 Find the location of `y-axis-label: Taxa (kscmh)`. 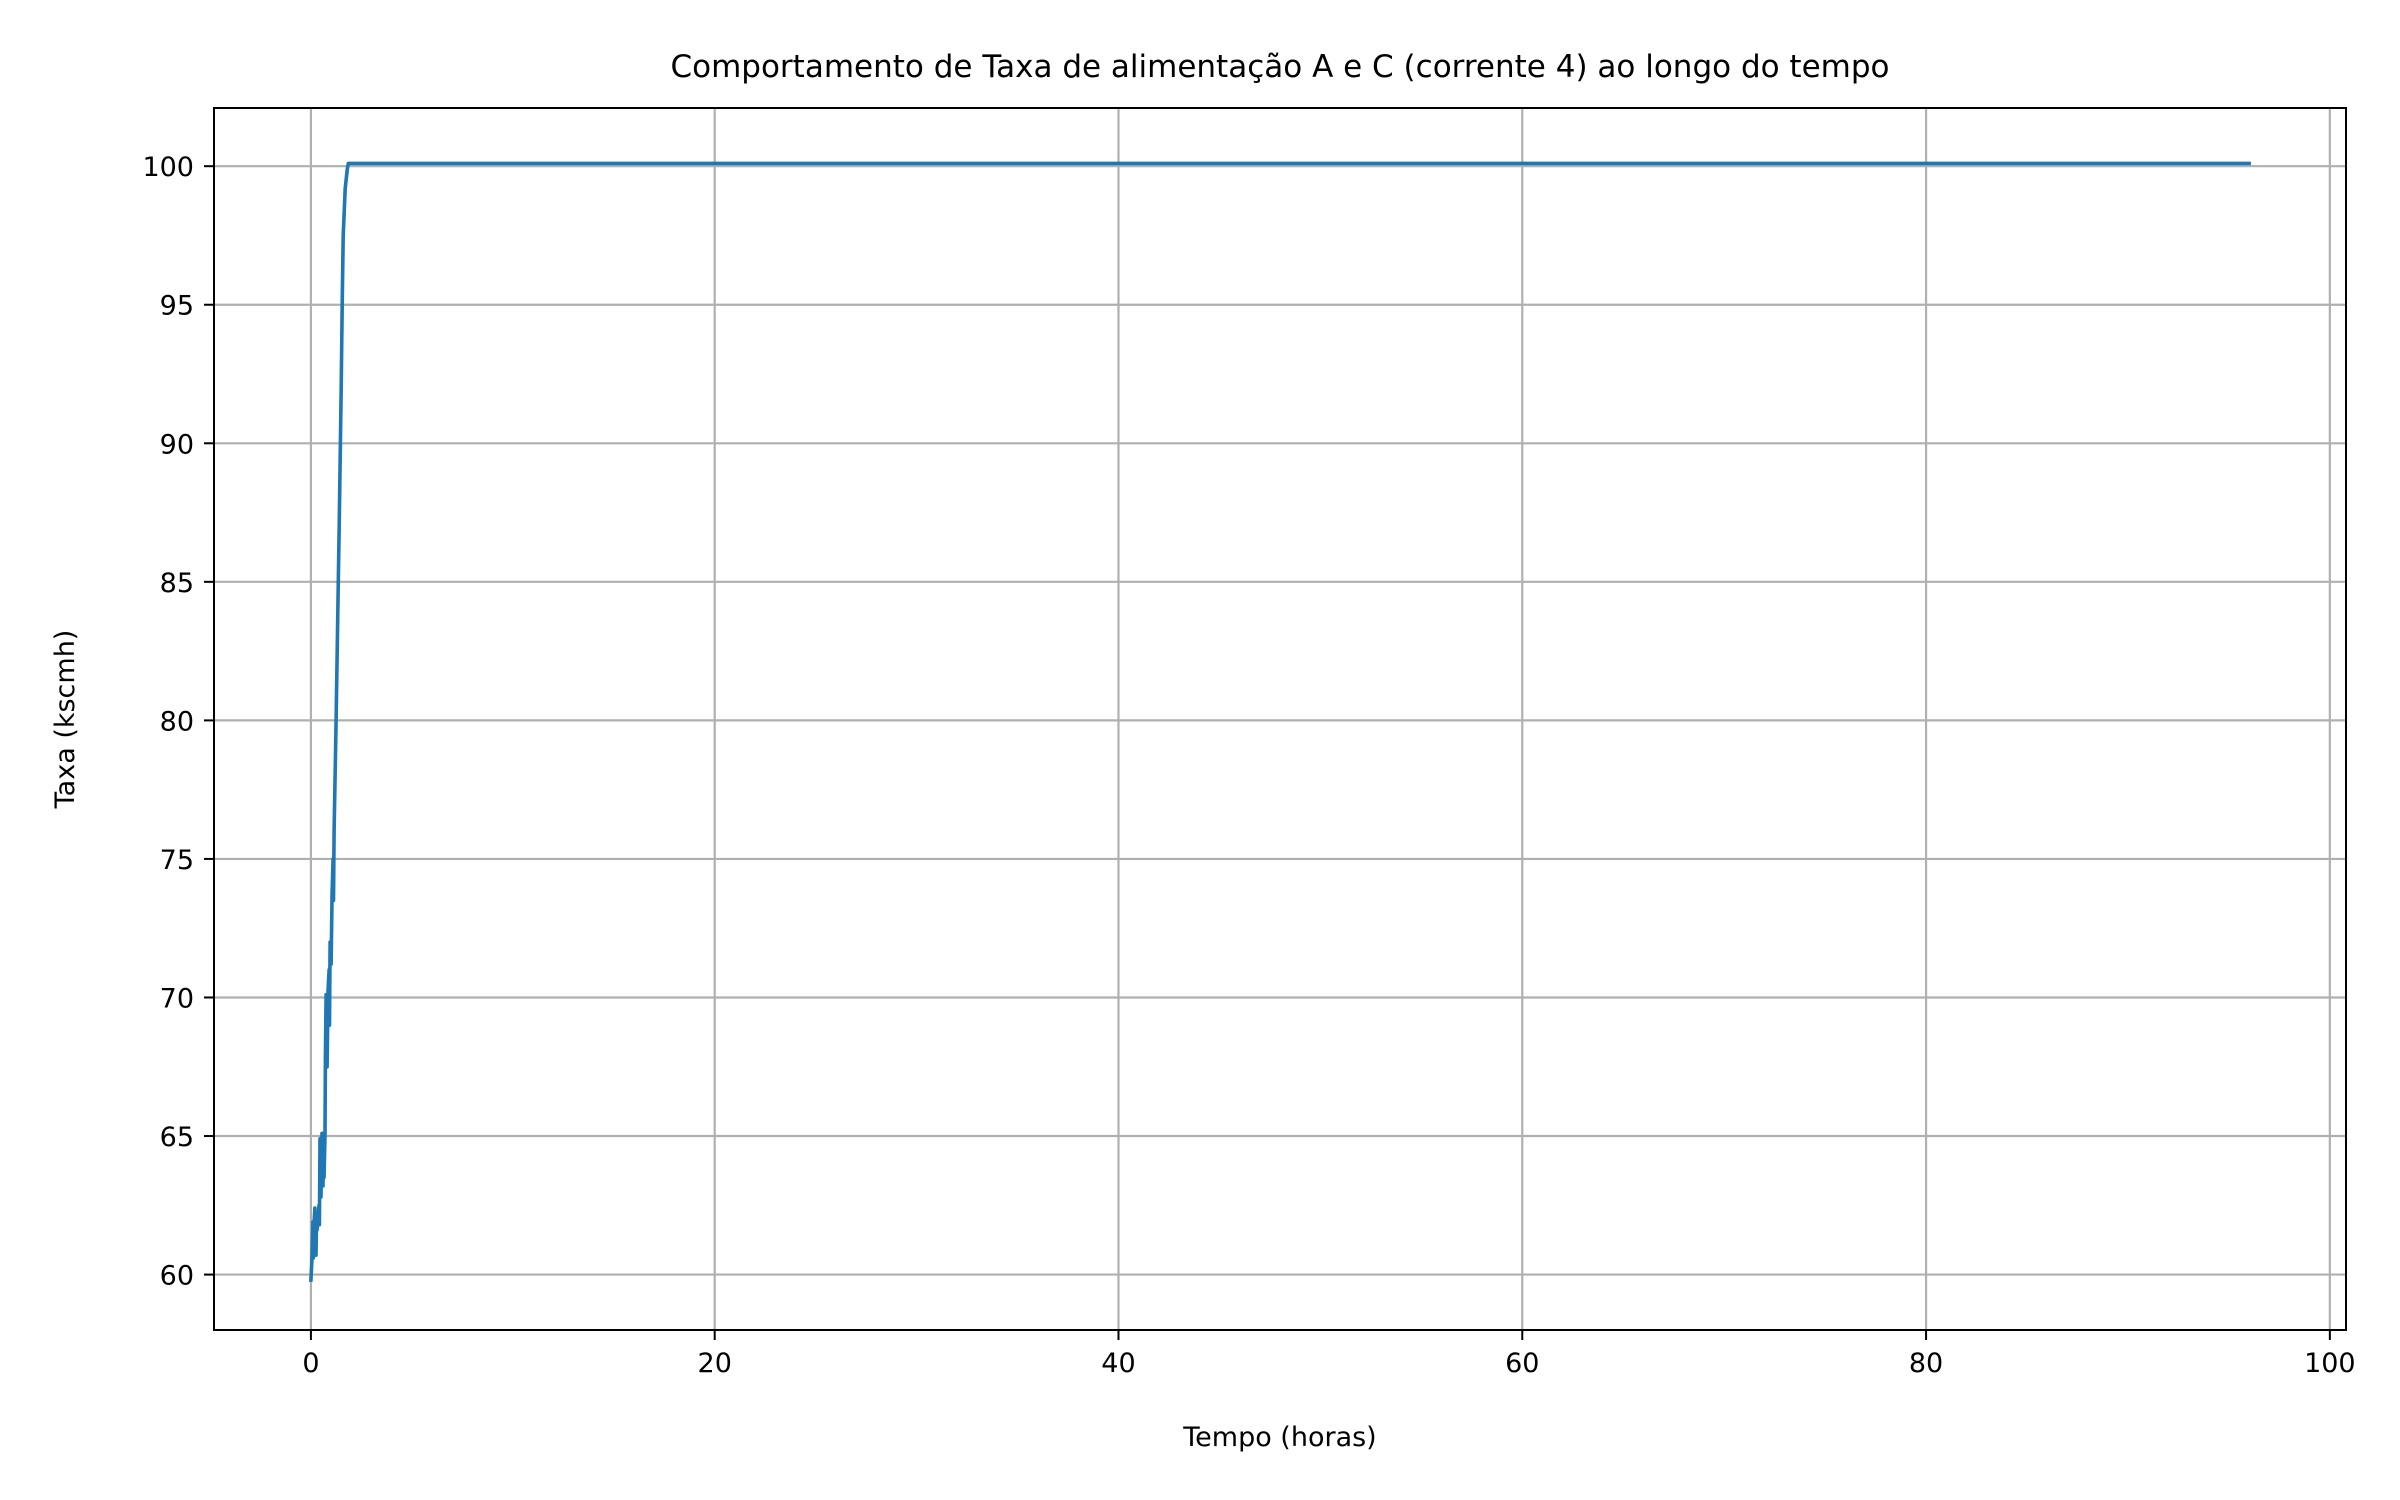

y-axis-label: Taxa (kscmh) is located at coordinates (65, 720).